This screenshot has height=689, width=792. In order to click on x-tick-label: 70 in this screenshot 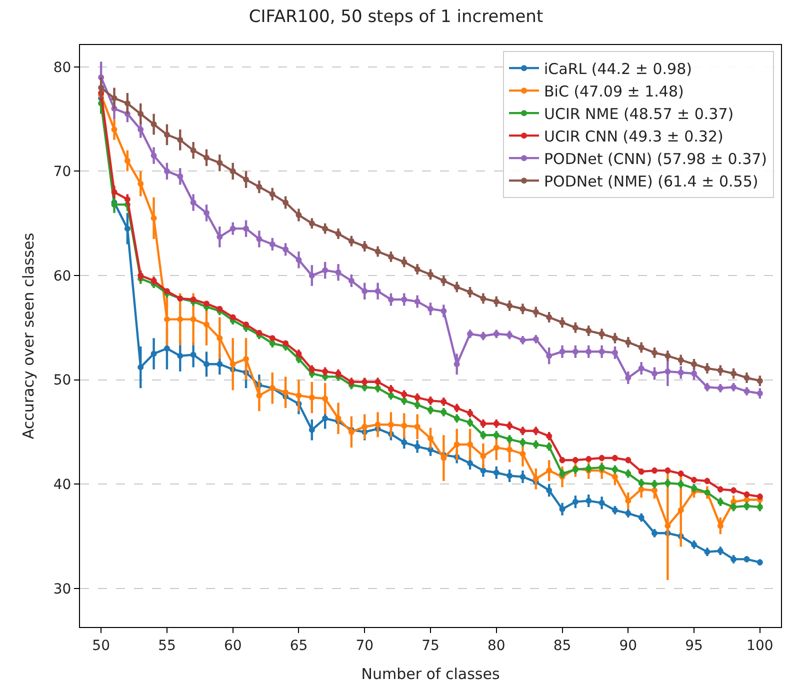, I will do `click(365, 646)`.